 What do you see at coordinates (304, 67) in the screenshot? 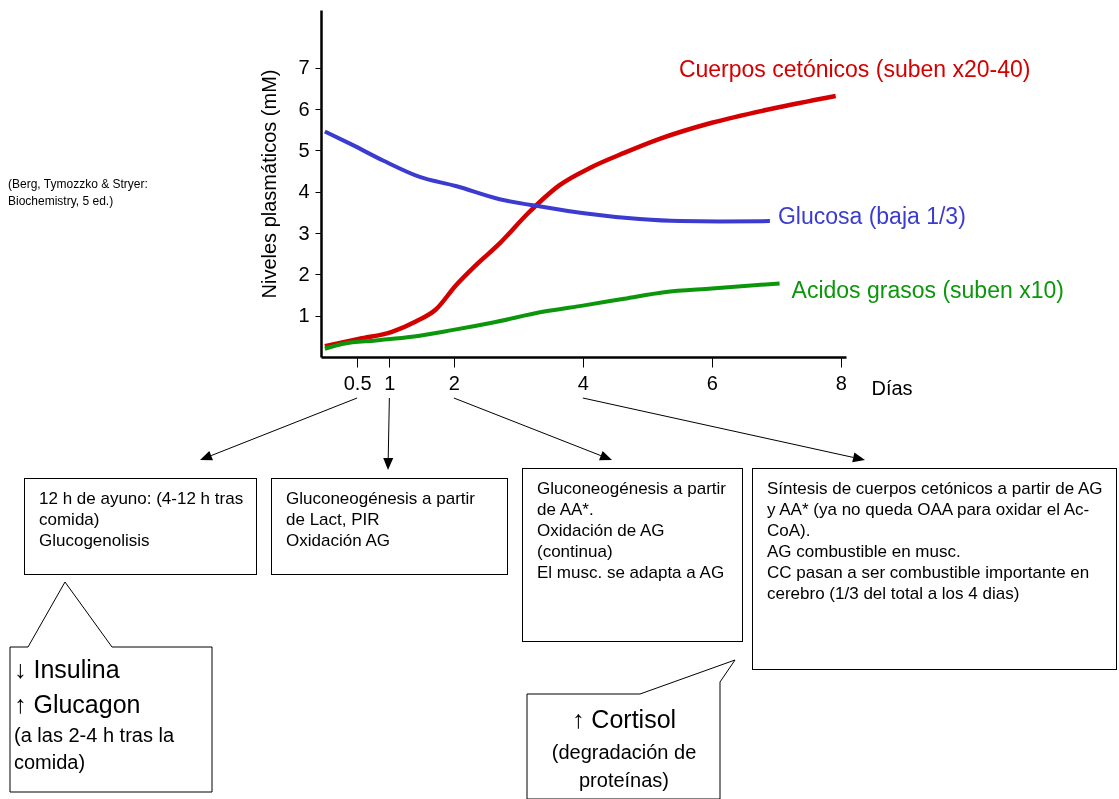
I see `y-tick-label: 7` at bounding box center [304, 67].